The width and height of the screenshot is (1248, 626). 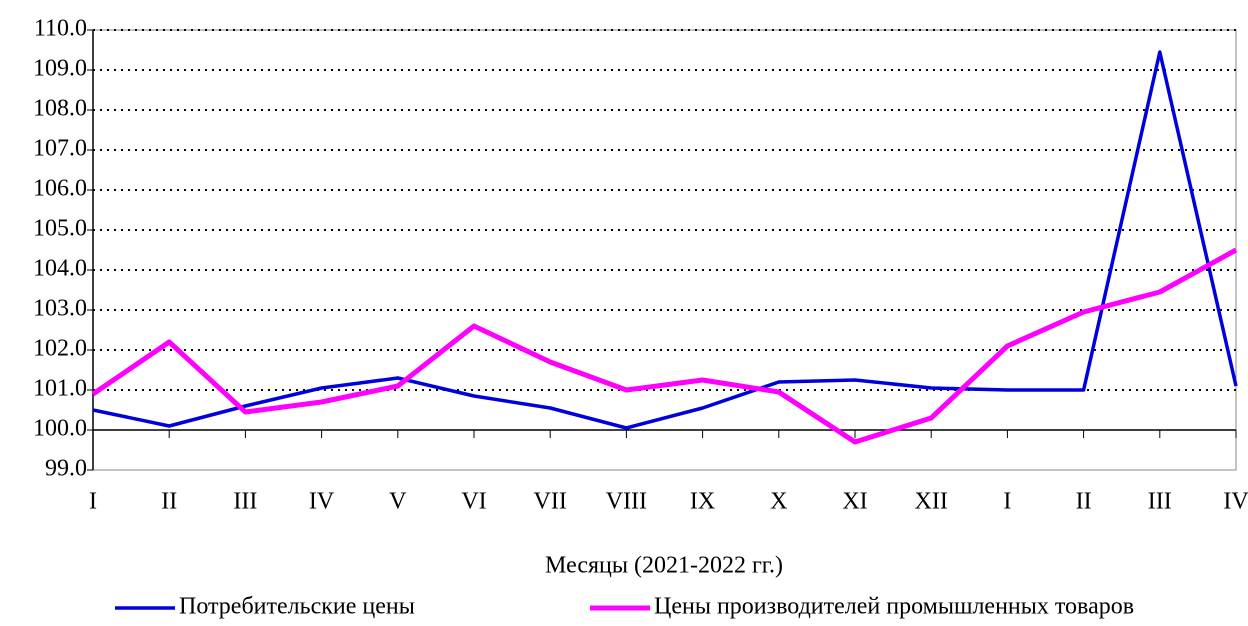 What do you see at coordinates (60, 69) in the screenshot?
I see `y-tick-label: 109.0` at bounding box center [60, 69].